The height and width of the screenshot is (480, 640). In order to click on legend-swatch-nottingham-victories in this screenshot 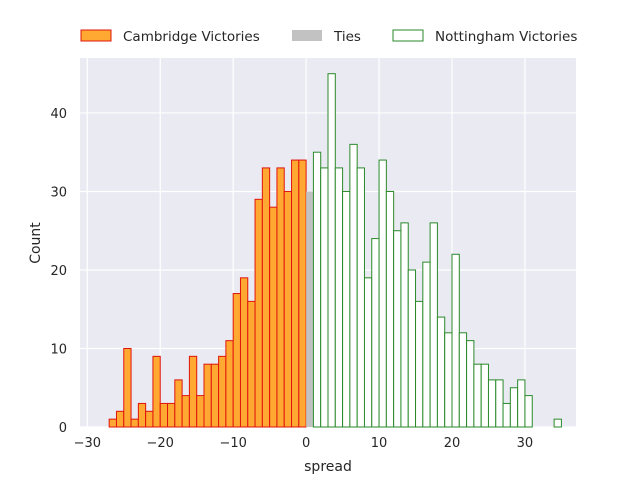, I will do `click(408, 35)`.